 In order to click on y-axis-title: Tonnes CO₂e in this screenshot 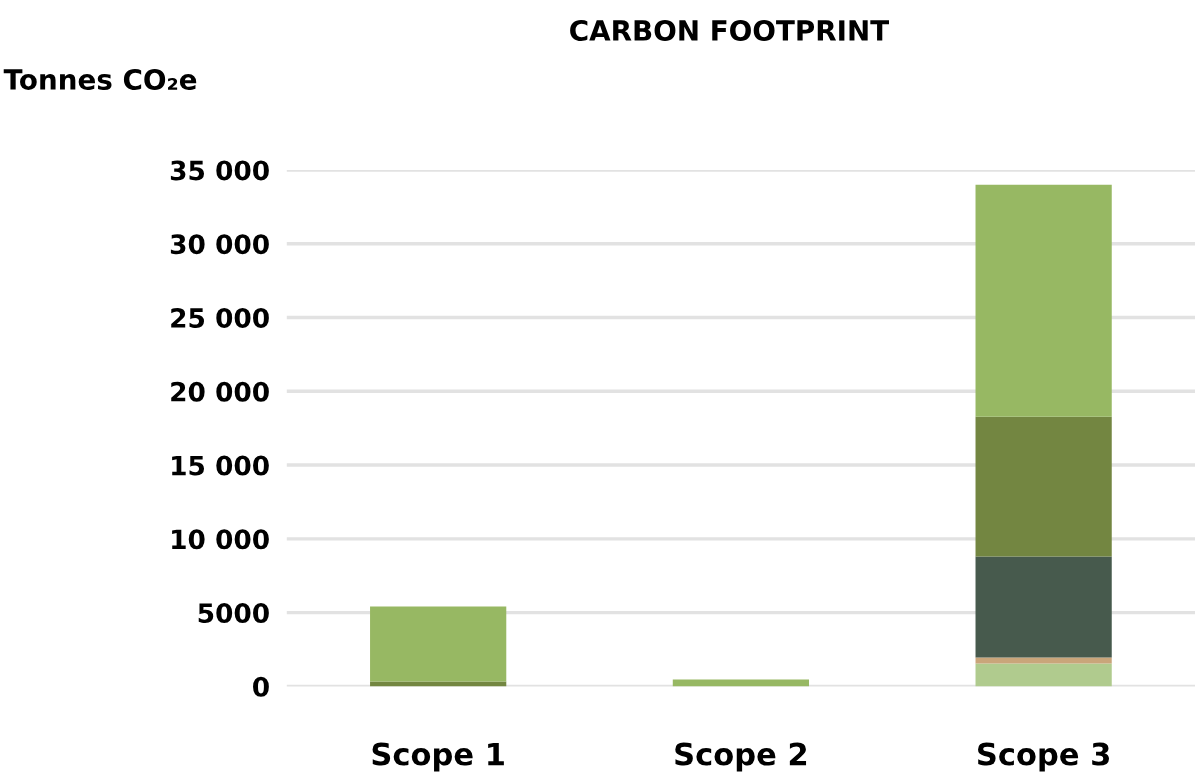, I will do `click(100, 79)`.